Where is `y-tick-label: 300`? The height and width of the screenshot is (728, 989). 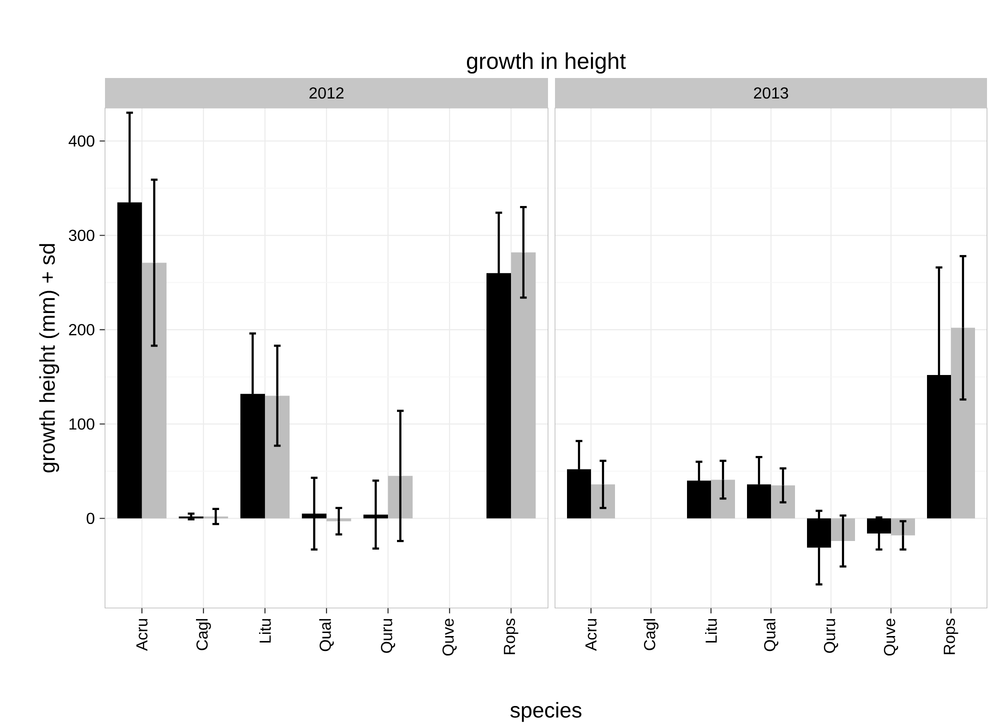 y-tick-label: 300 is located at coordinates (81, 236).